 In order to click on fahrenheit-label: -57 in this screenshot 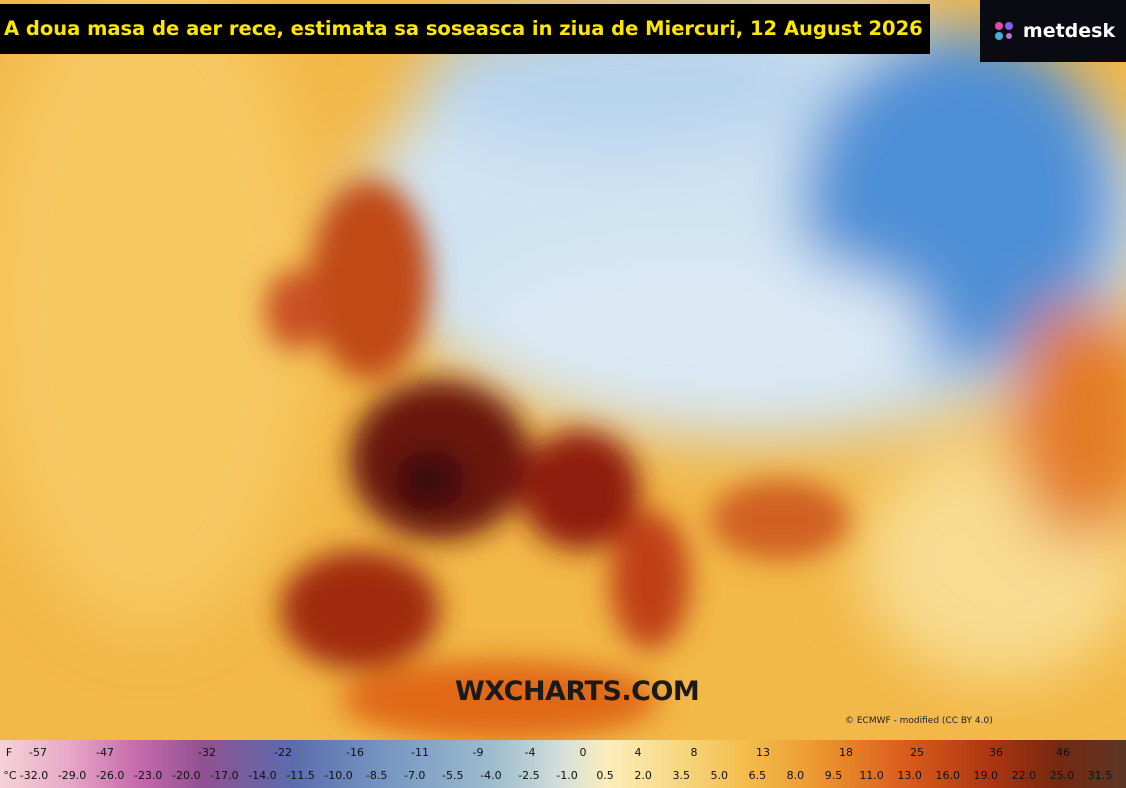, I will do `click(38, 752)`.